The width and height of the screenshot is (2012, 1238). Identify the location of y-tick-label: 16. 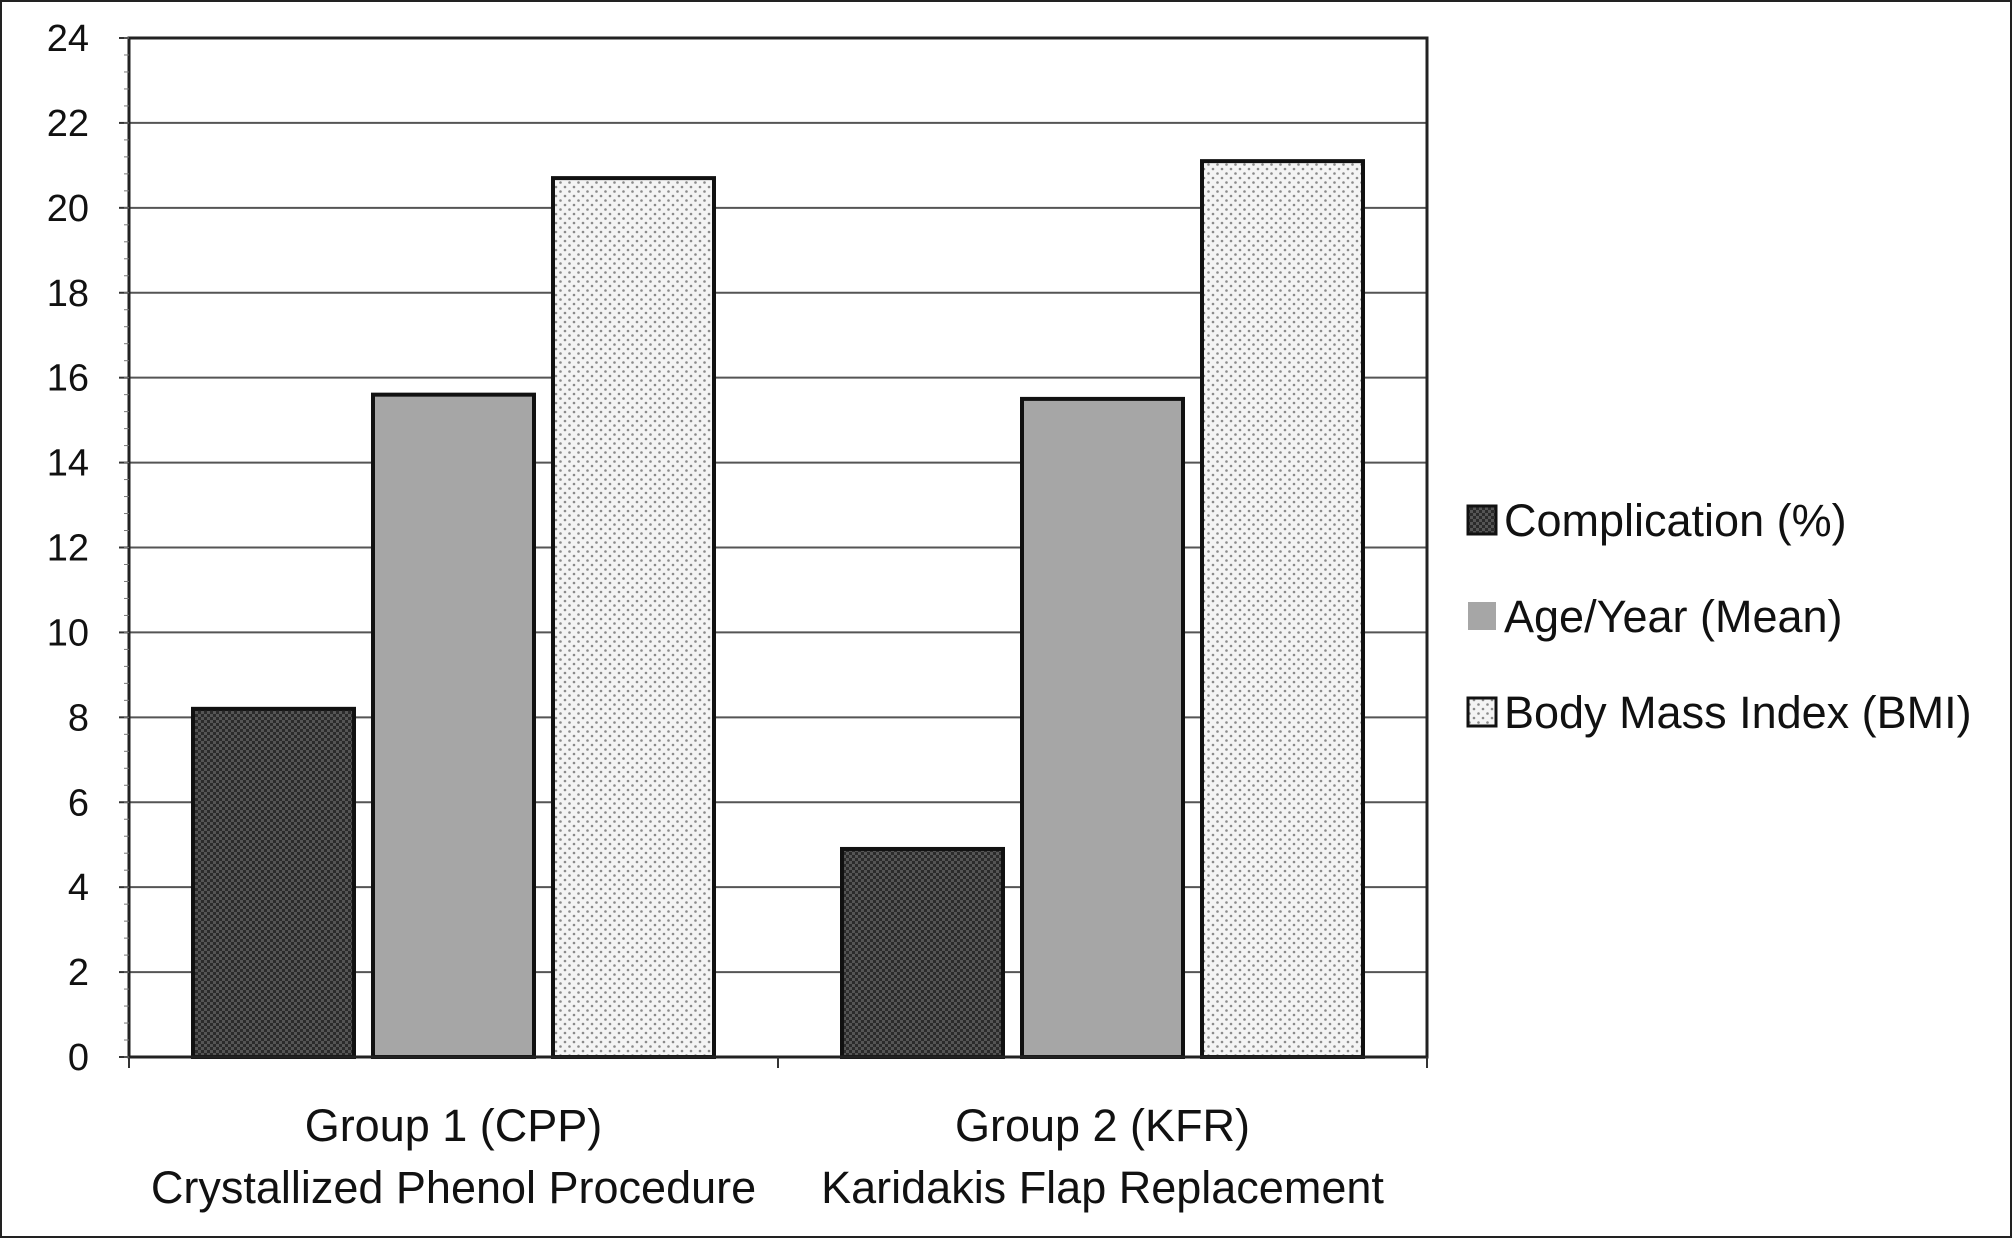
(68, 379).